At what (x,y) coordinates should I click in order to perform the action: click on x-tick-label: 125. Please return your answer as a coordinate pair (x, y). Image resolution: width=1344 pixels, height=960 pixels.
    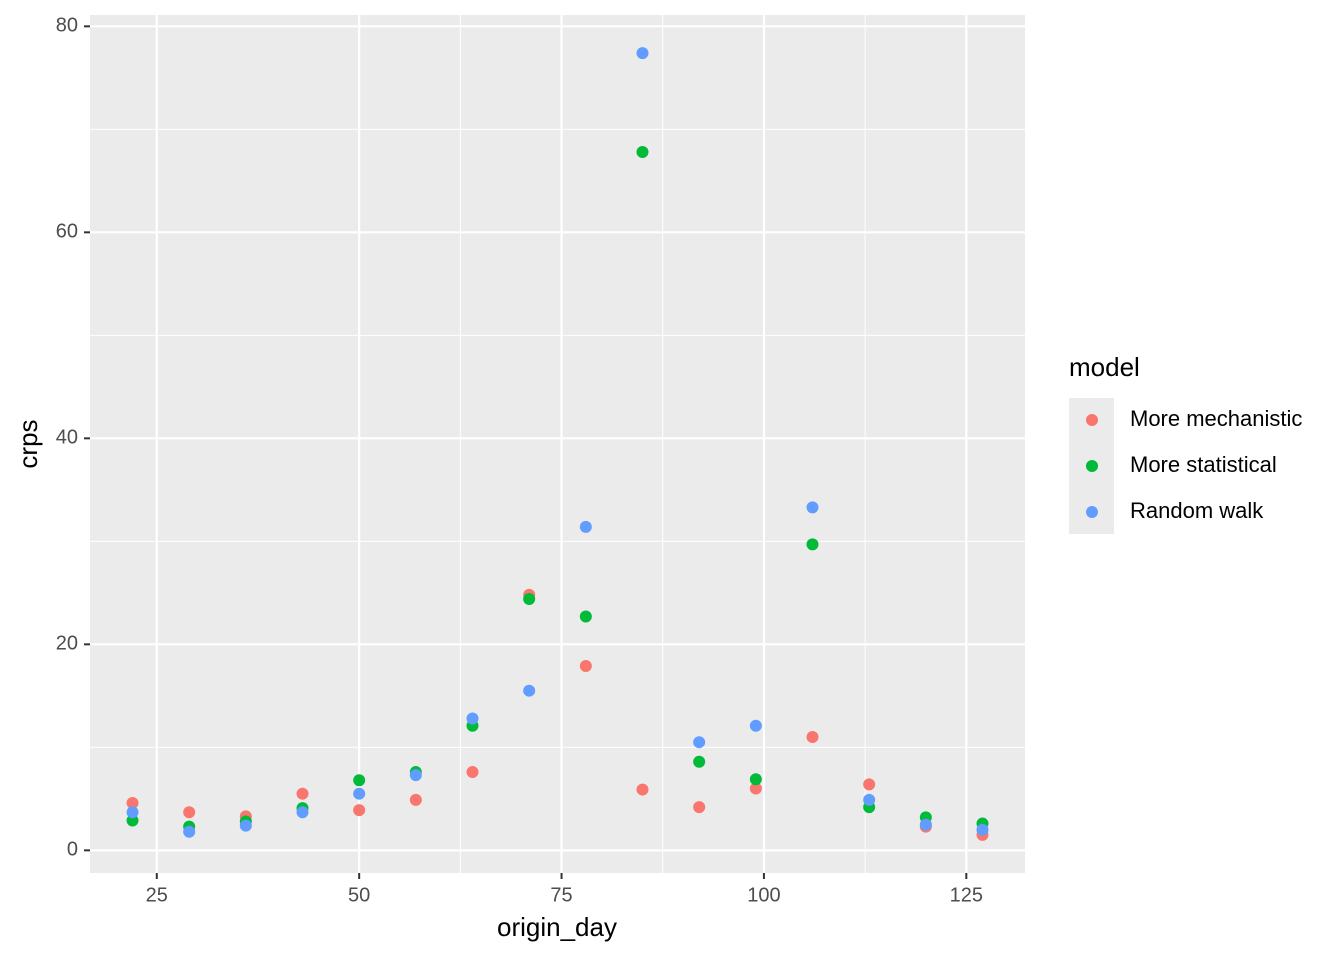
    Looking at the image, I should click on (966, 895).